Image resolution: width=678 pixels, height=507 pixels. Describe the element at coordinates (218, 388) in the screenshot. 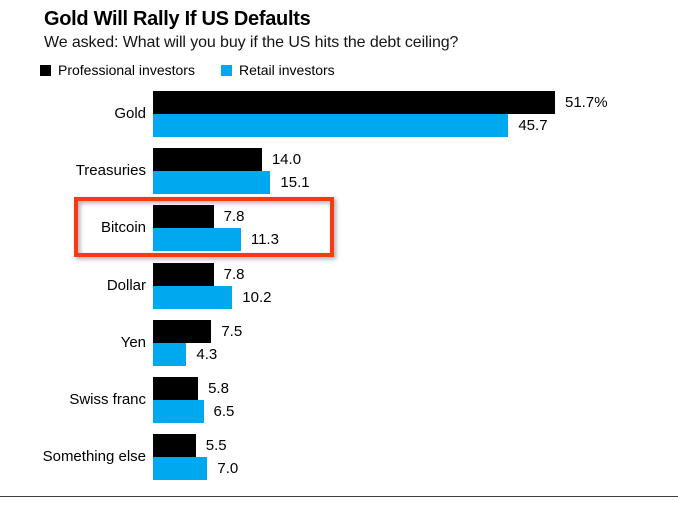

I see `value-label-professional-swiss-franc: 5.8` at that location.